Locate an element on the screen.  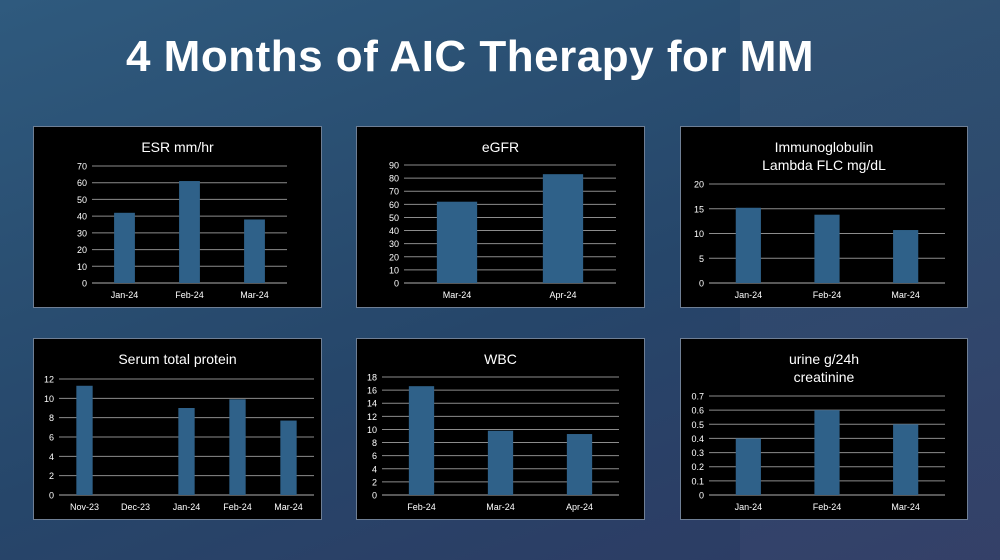
y-tick-label: 30 is located at coordinates (82, 233).